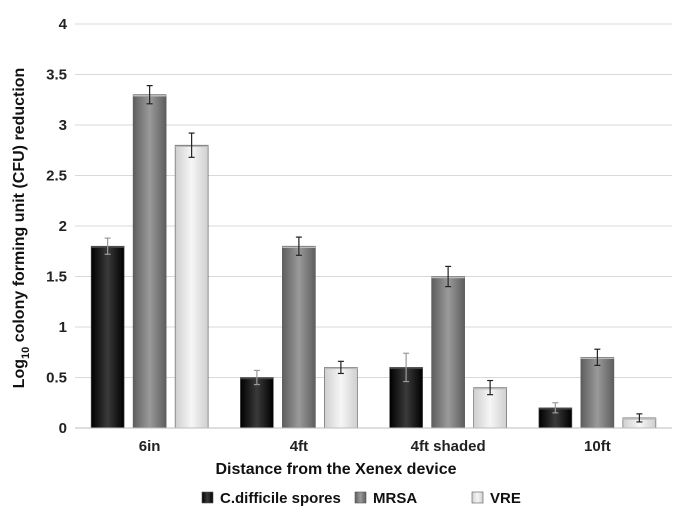 The width and height of the screenshot is (692, 519). I want to click on y-tick-label: 2.5, so click(56, 176).